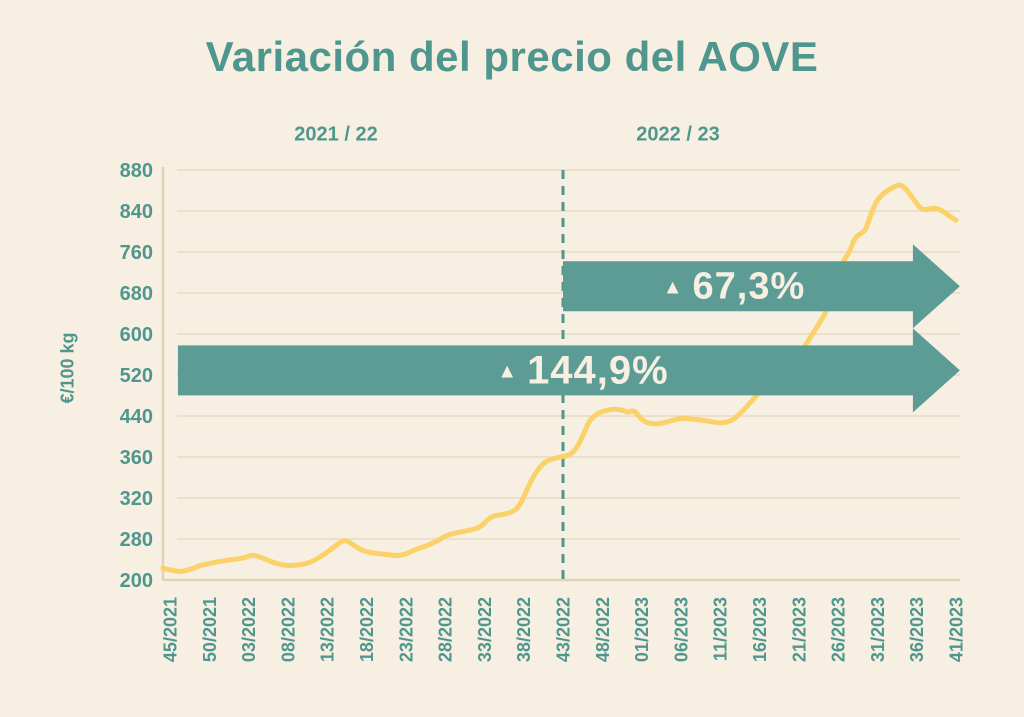  What do you see at coordinates (136, 294) in the screenshot?
I see `y-tick-label: 680` at bounding box center [136, 294].